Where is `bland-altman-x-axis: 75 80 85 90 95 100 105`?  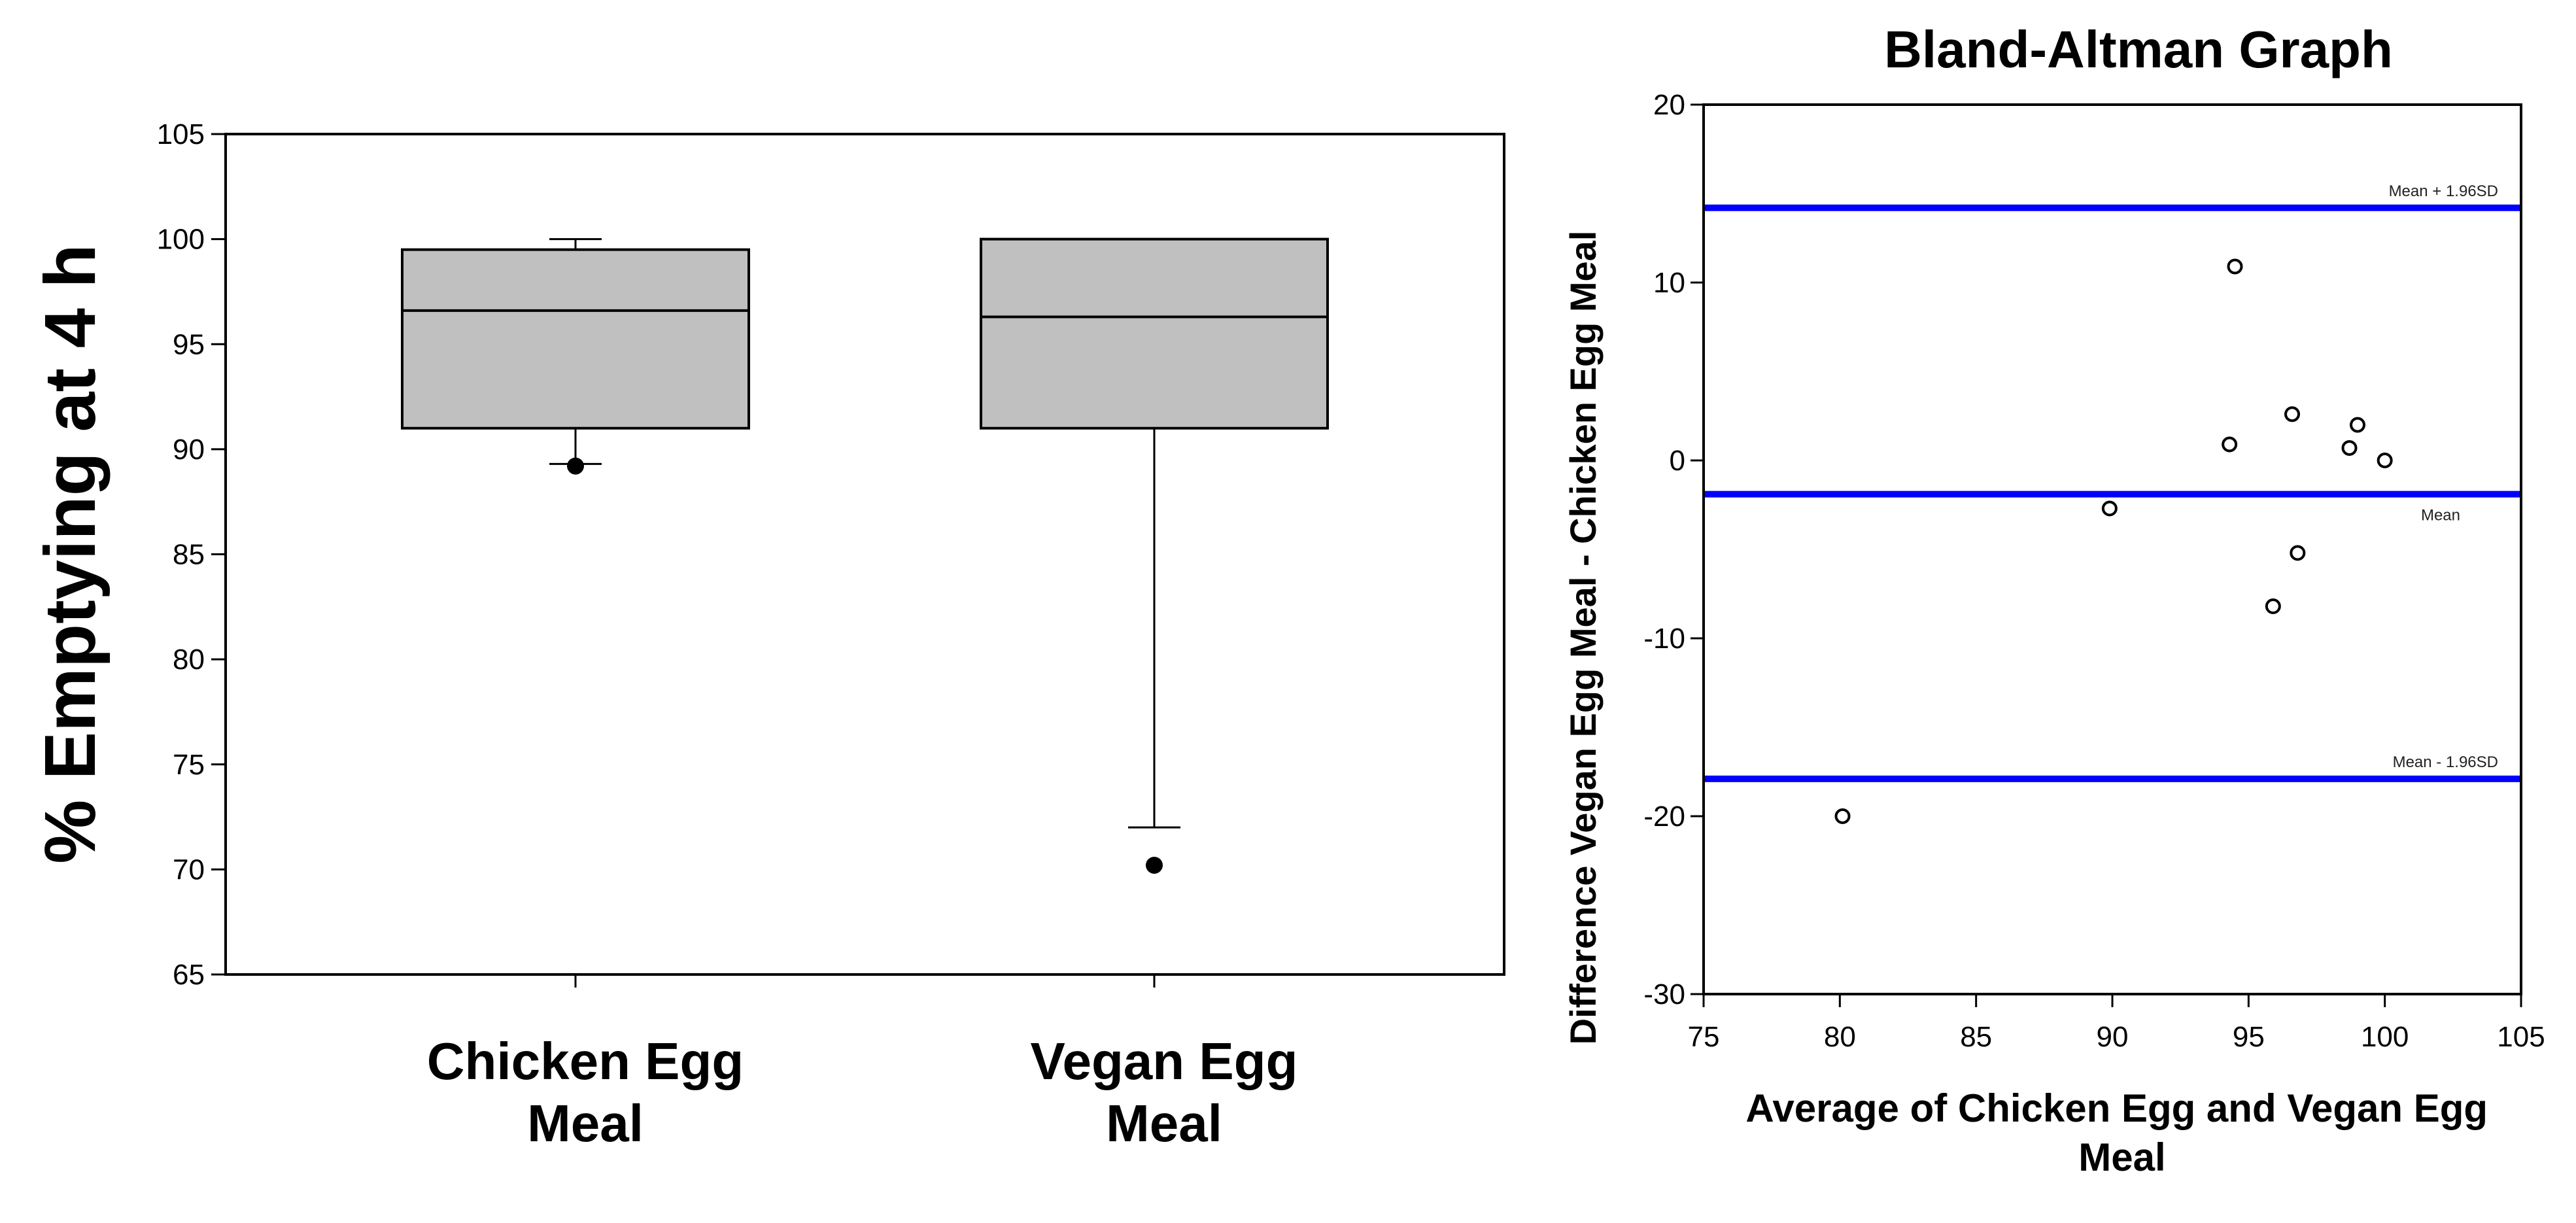 bland-altman-x-axis: 75 80 85 90 95 100 105 is located at coordinates (2117, 1023).